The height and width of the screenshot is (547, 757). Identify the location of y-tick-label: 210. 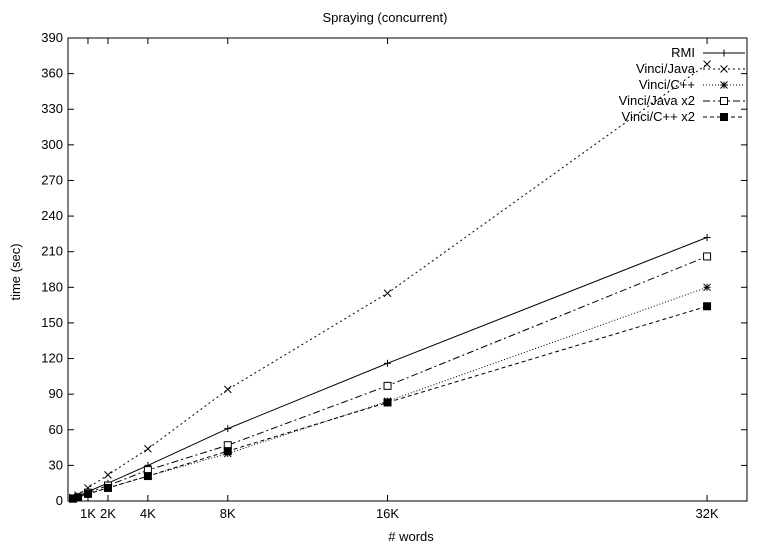
(52, 251).